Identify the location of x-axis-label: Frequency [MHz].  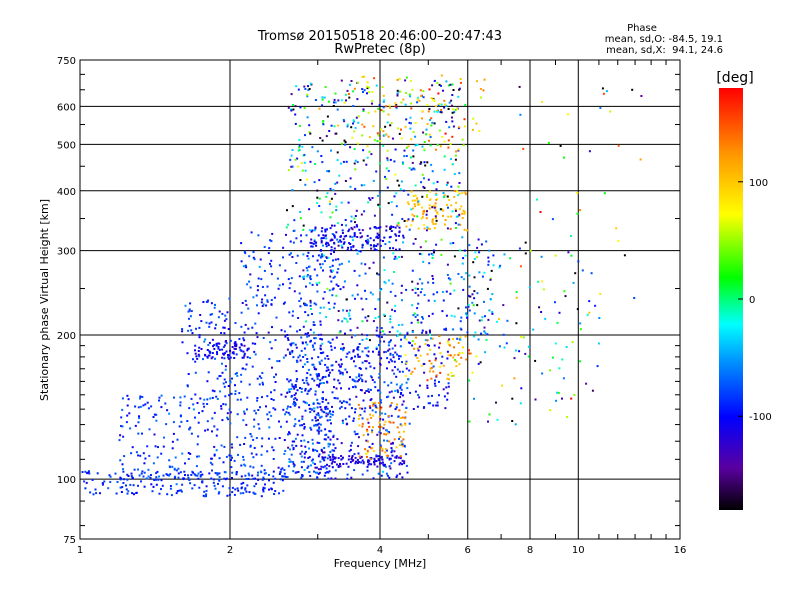
(380, 563).